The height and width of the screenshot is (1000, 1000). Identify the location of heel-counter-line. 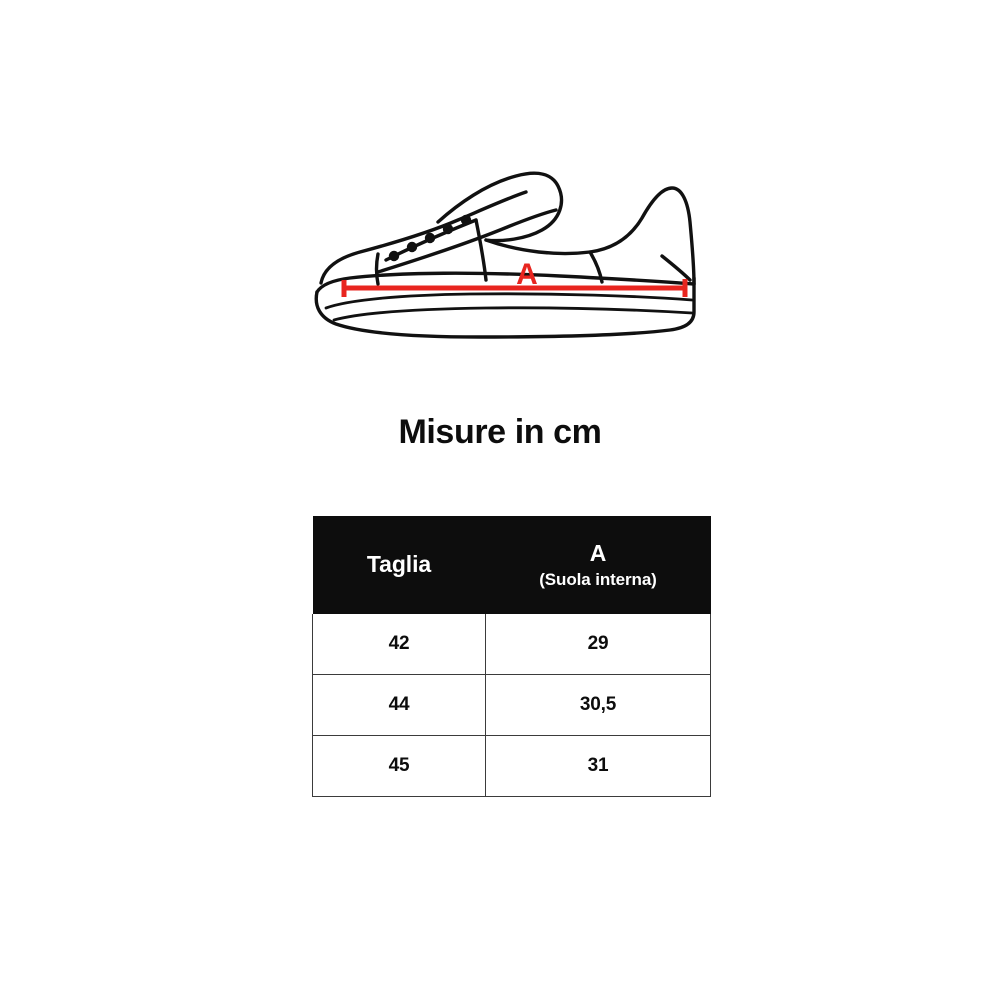
(676, 268).